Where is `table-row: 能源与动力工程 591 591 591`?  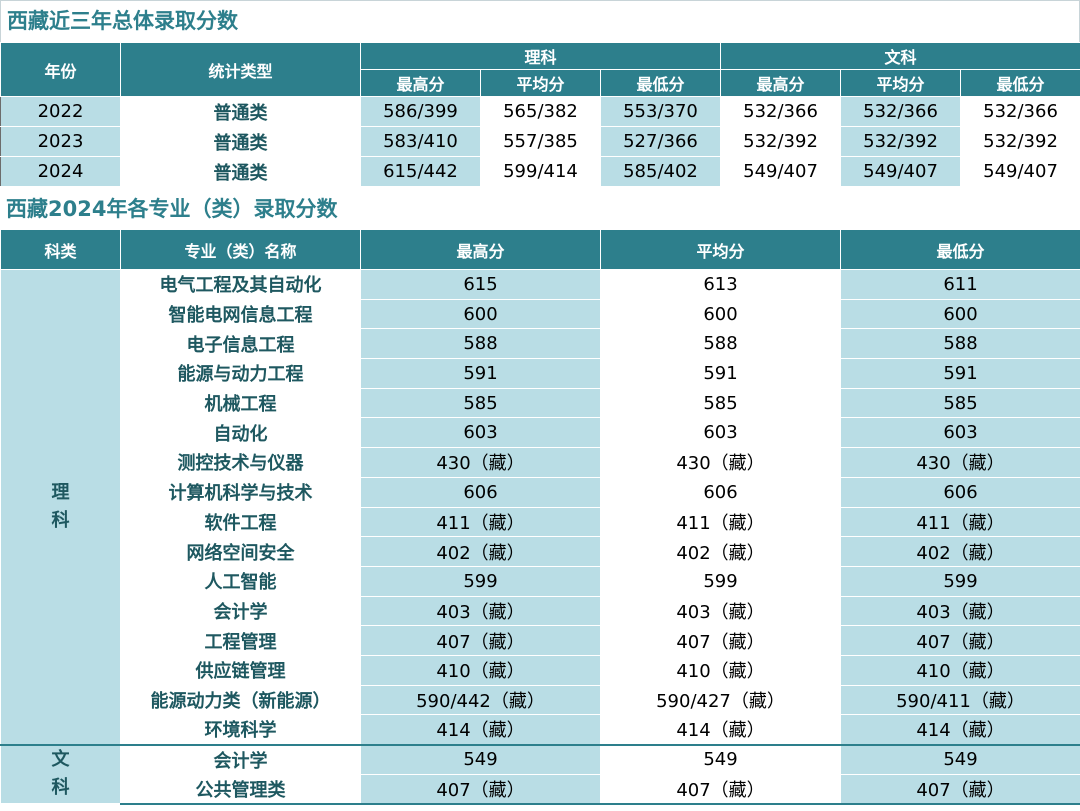 table-row: 能源与动力工程 591 591 591 is located at coordinates (540, 373).